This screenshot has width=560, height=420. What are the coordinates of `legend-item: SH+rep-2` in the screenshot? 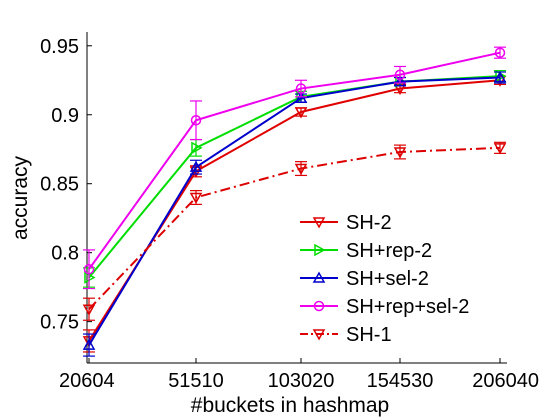 It's located at (366, 251).